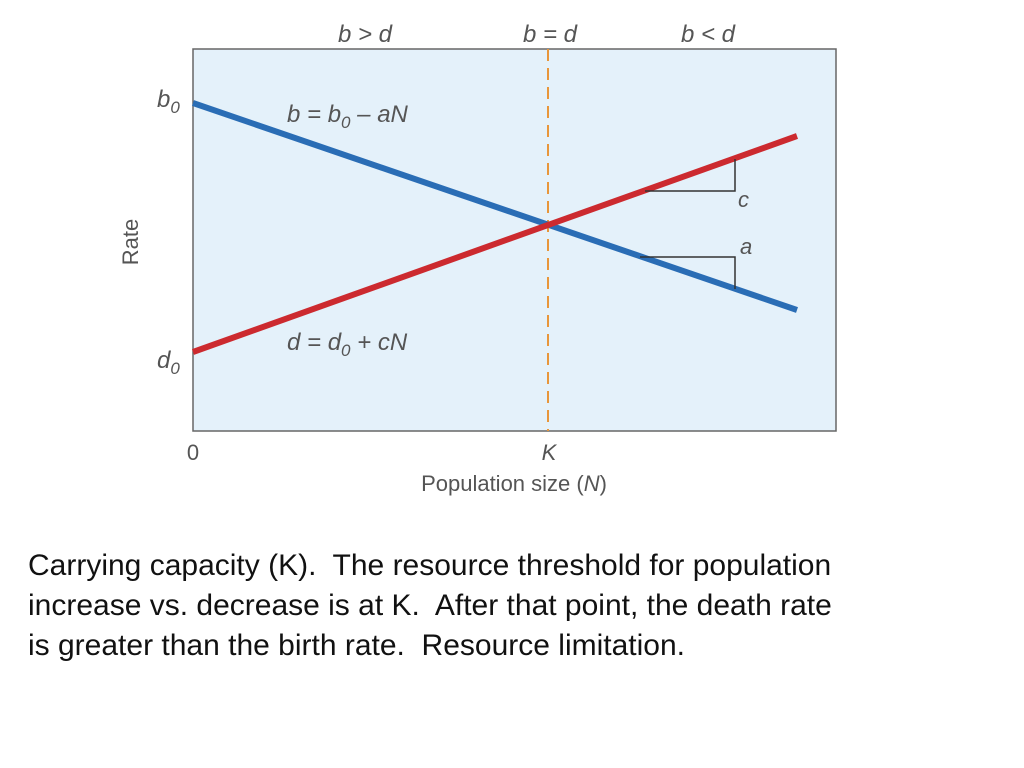 This screenshot has width=1024, height=768. Describe the element at coordinates (550, 34) in the screenshot. I see `region-label-equal: b = d` at that location.